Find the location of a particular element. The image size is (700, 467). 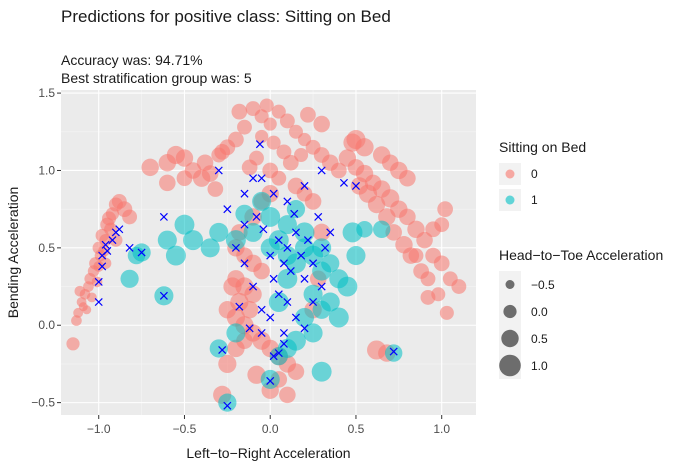

y-tick-label: 1.0 is located at coordinates (46, 170).